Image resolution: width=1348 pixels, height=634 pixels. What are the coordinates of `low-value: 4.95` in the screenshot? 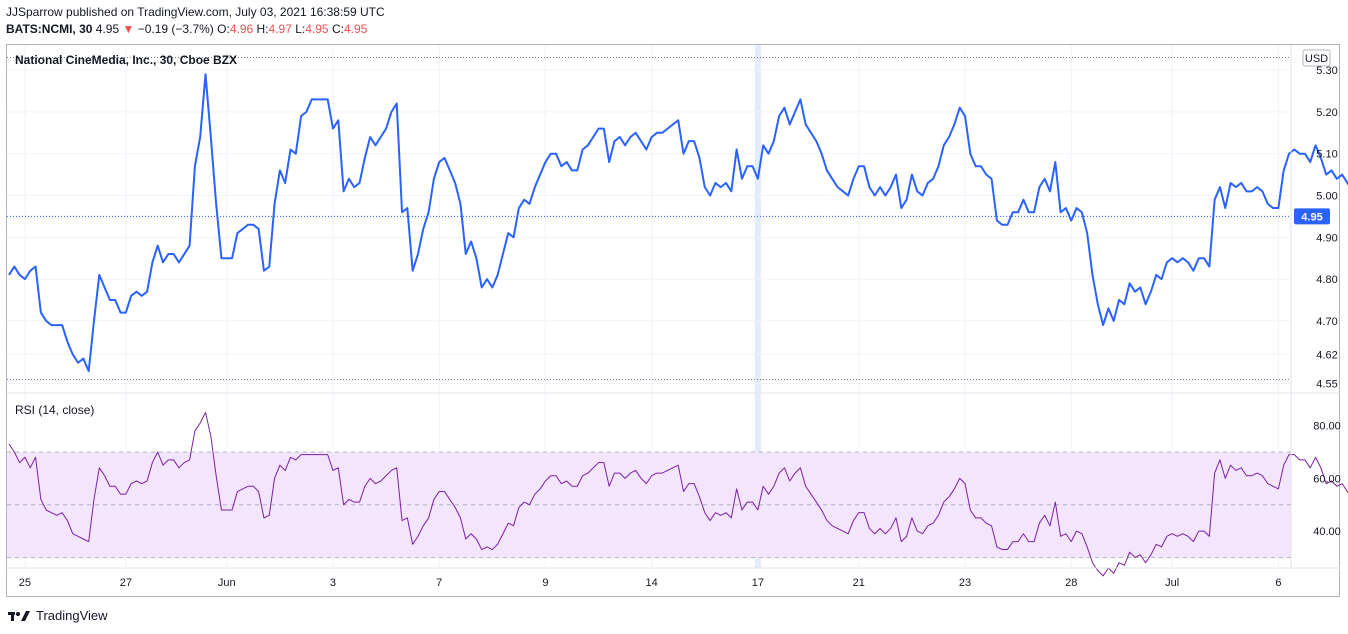 It's located at (317, 29).